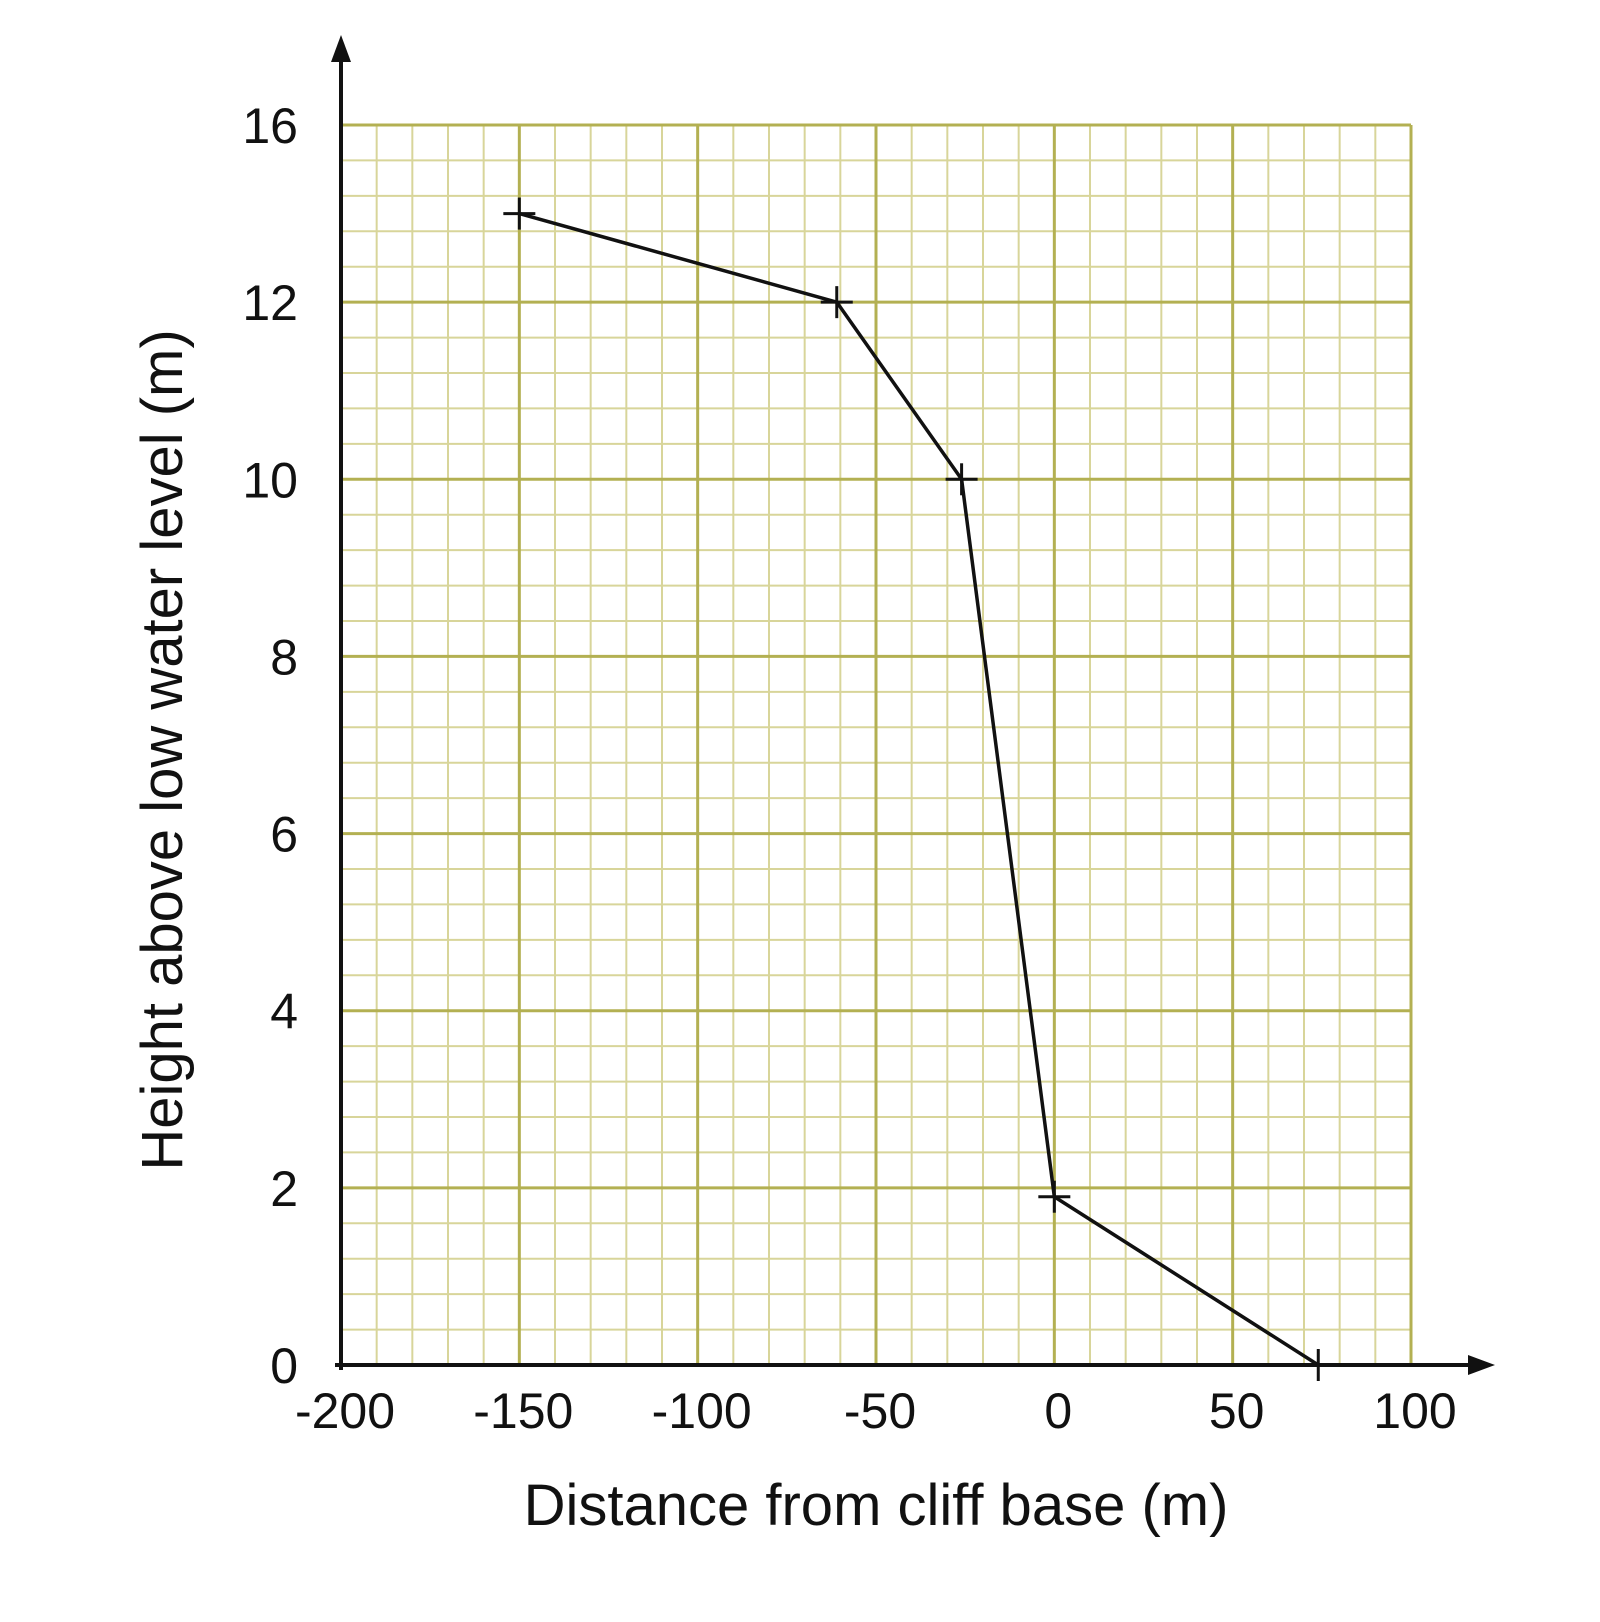 The height and width of the screenshot is (1622, 1600). I want to click on y-axis-arrow-icon, so click(341, 48).